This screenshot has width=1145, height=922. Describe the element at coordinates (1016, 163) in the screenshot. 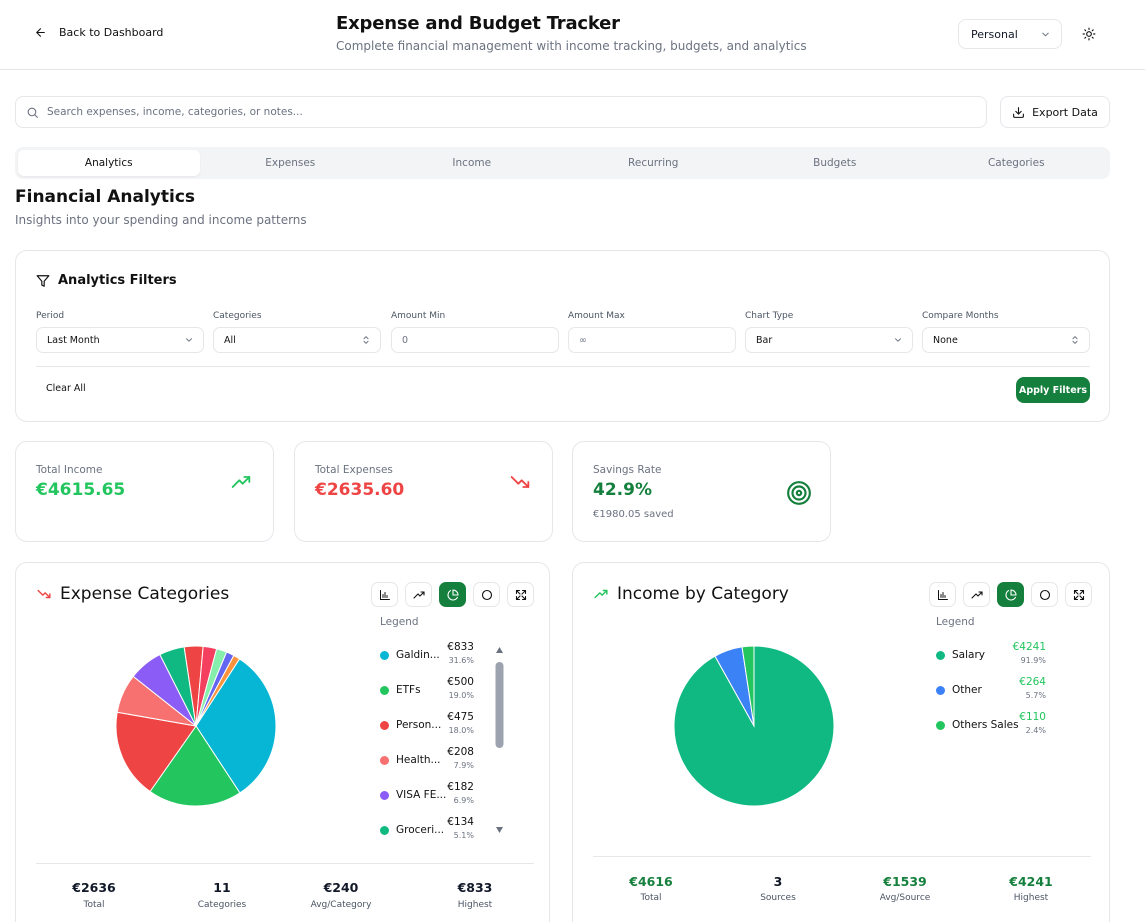

I see `tab-categories: Categories` at that location.